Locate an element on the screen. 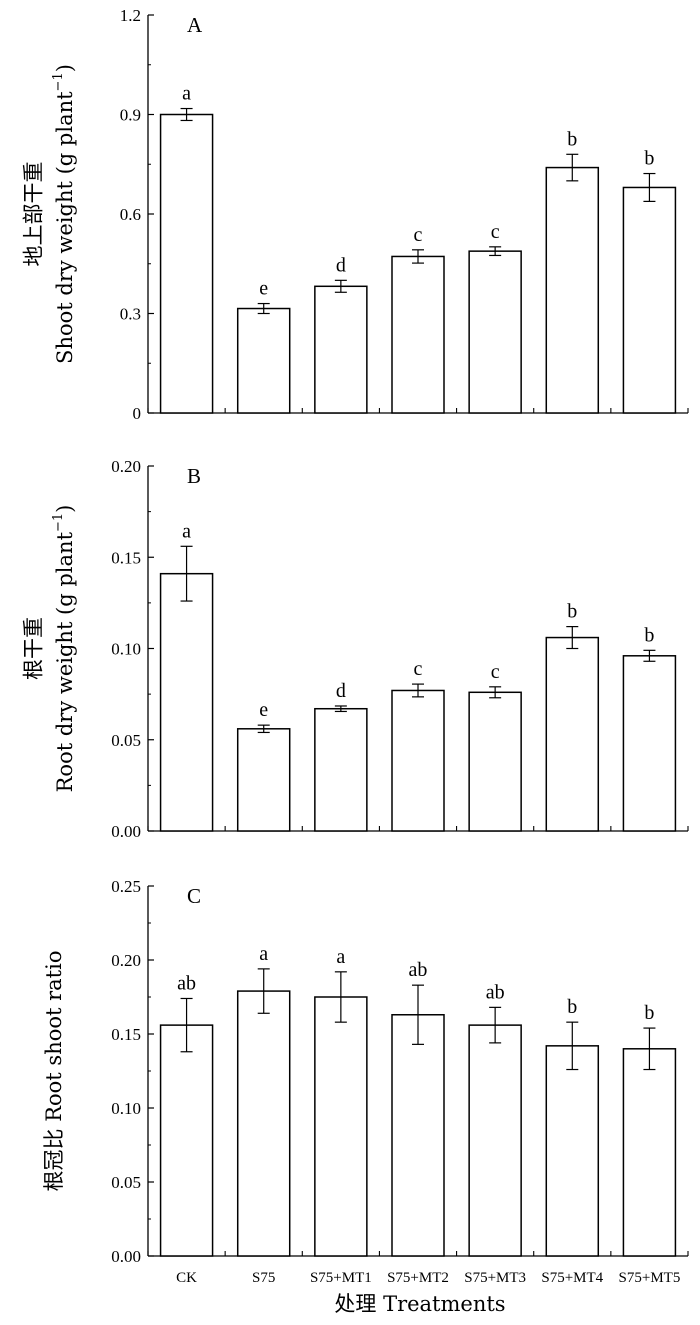  x-axis-title: 处理 Treatments is located at coordinates (419, 1304).